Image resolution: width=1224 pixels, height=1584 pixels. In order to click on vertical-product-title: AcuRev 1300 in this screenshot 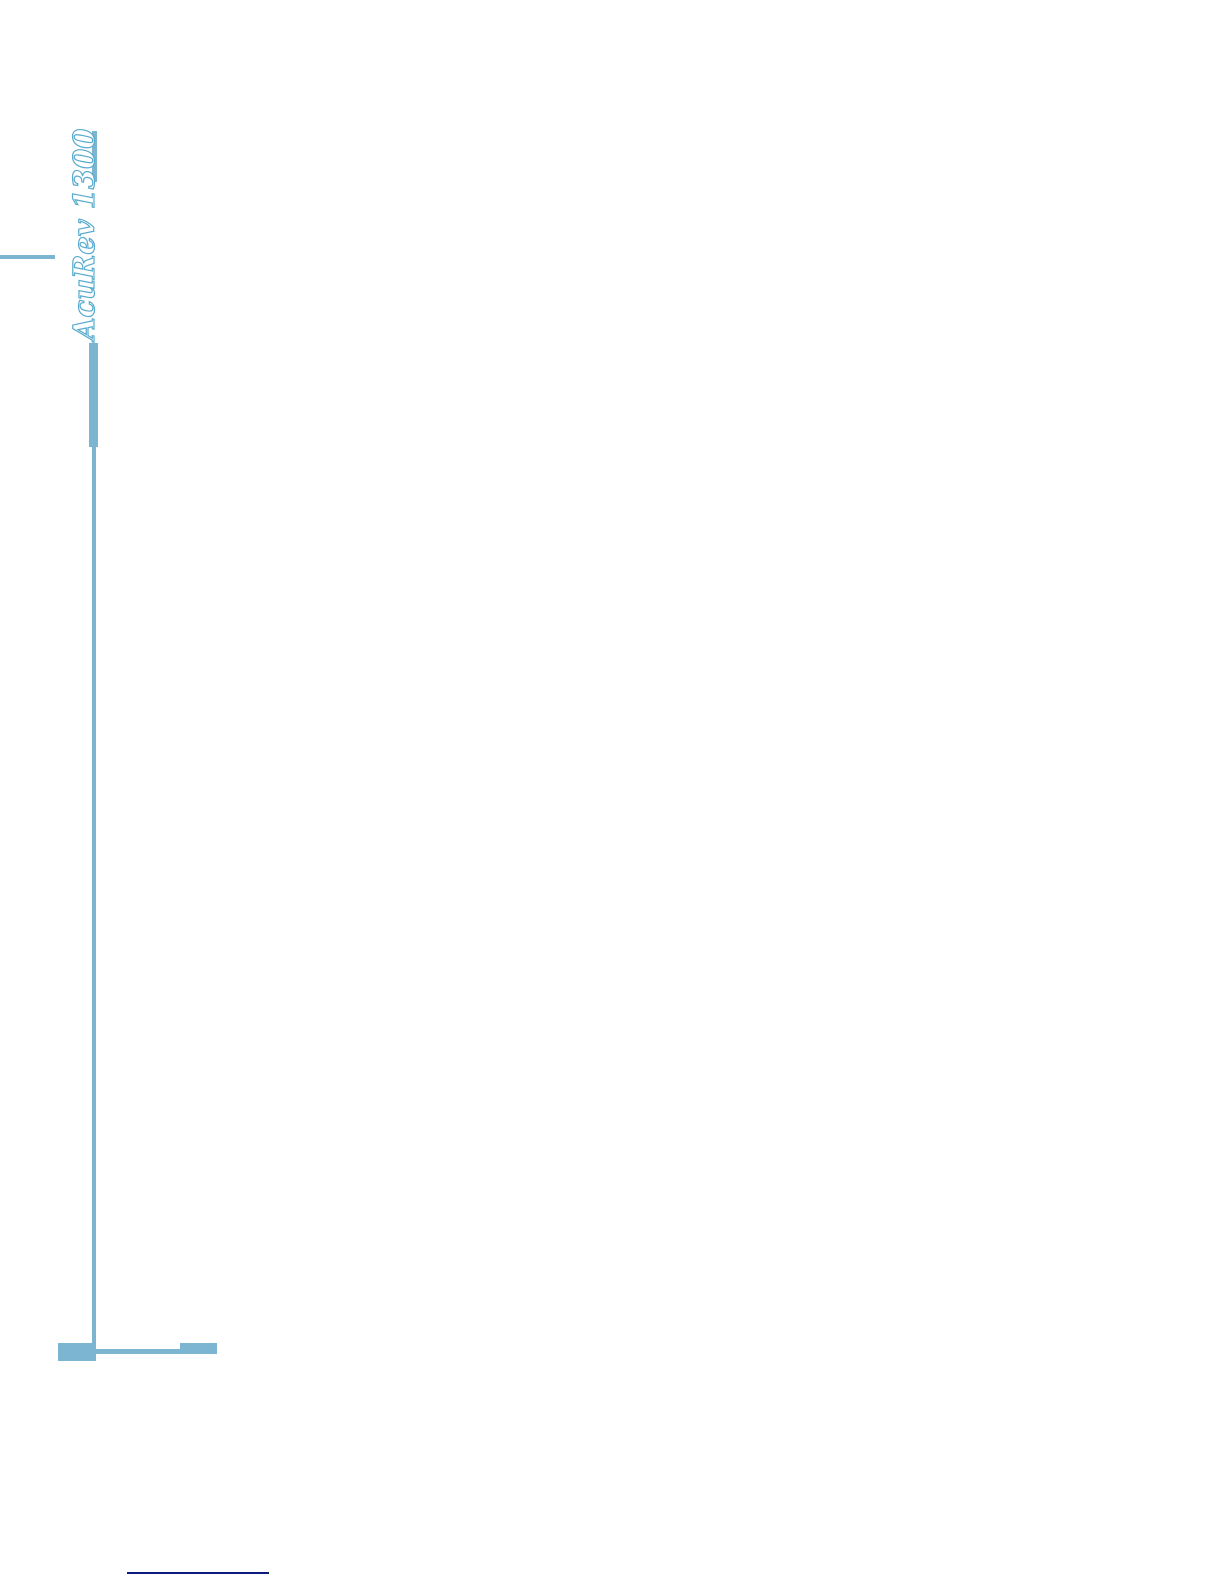, I will do `click(83, 234)`.